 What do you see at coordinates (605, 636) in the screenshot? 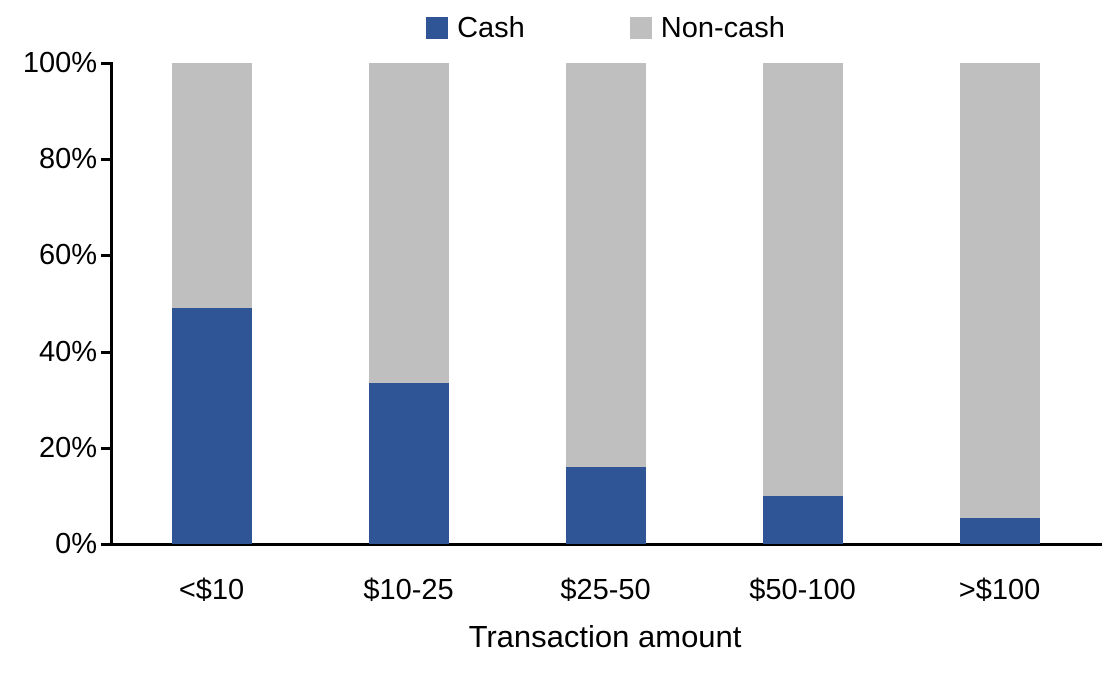
I see `x-axis-title: Transaction amount` at bounding box center [605, 636].